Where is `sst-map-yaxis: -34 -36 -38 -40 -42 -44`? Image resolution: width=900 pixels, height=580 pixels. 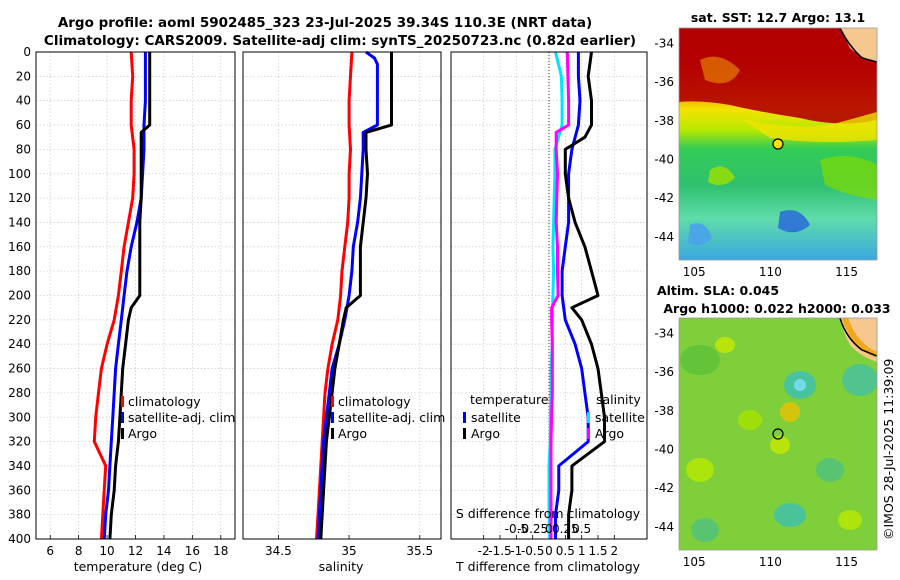
sst-map-yaxis: -34 -36 -38 -40 -42 -44 is located at coordinates (664, 139).